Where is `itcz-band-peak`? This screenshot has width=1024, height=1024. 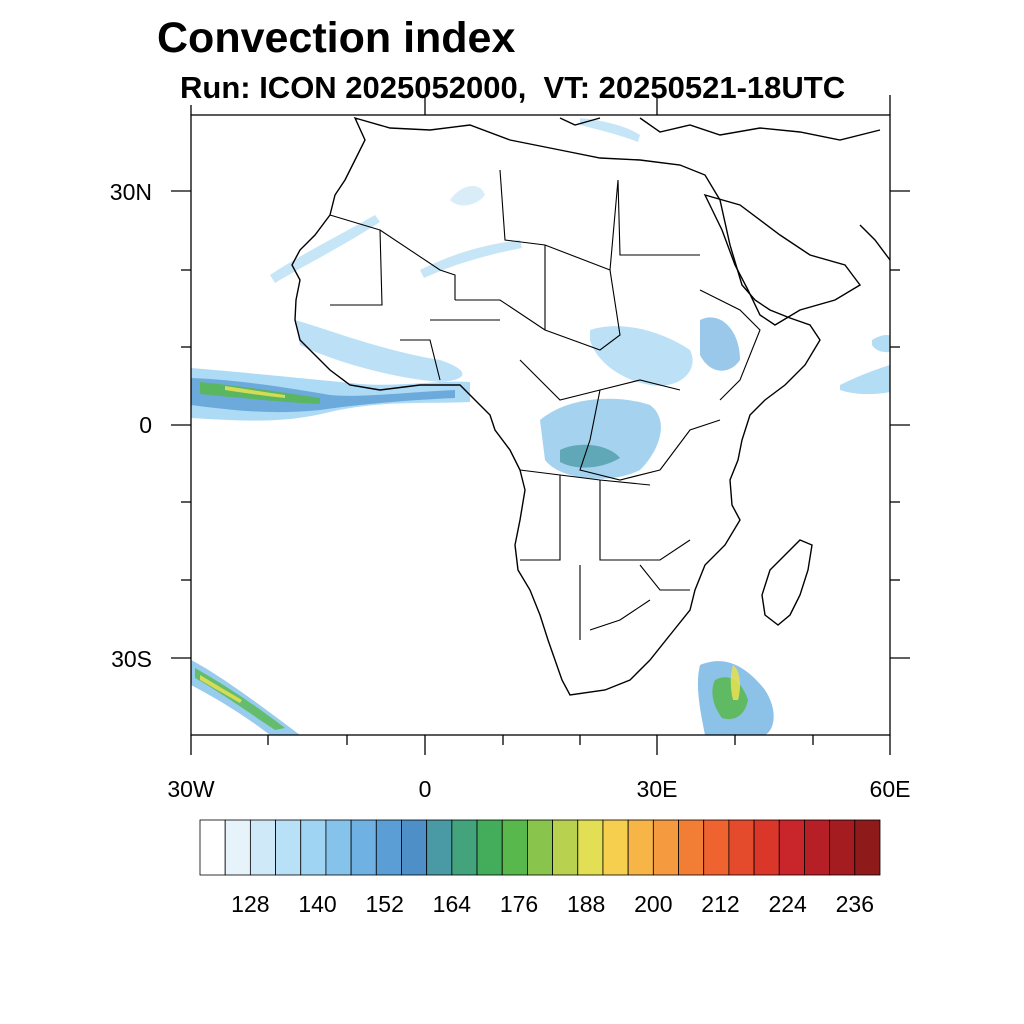 itcz-band-peak is located at coordinates (255, 392).